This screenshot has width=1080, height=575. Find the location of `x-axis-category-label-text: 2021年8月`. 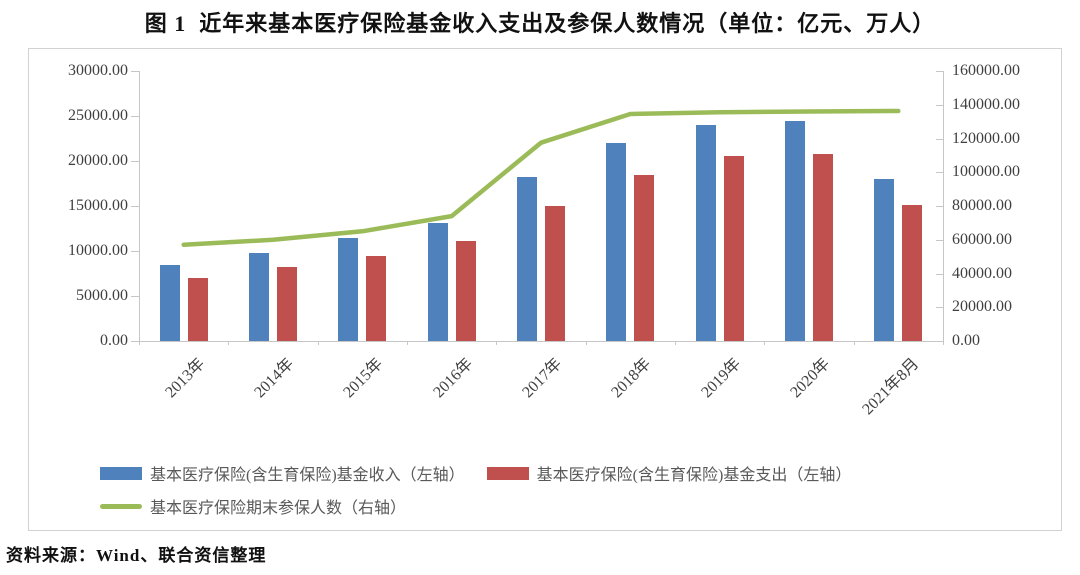

x-axis-category-label-text: 2021年8月 is located at coordinates (891, 387).